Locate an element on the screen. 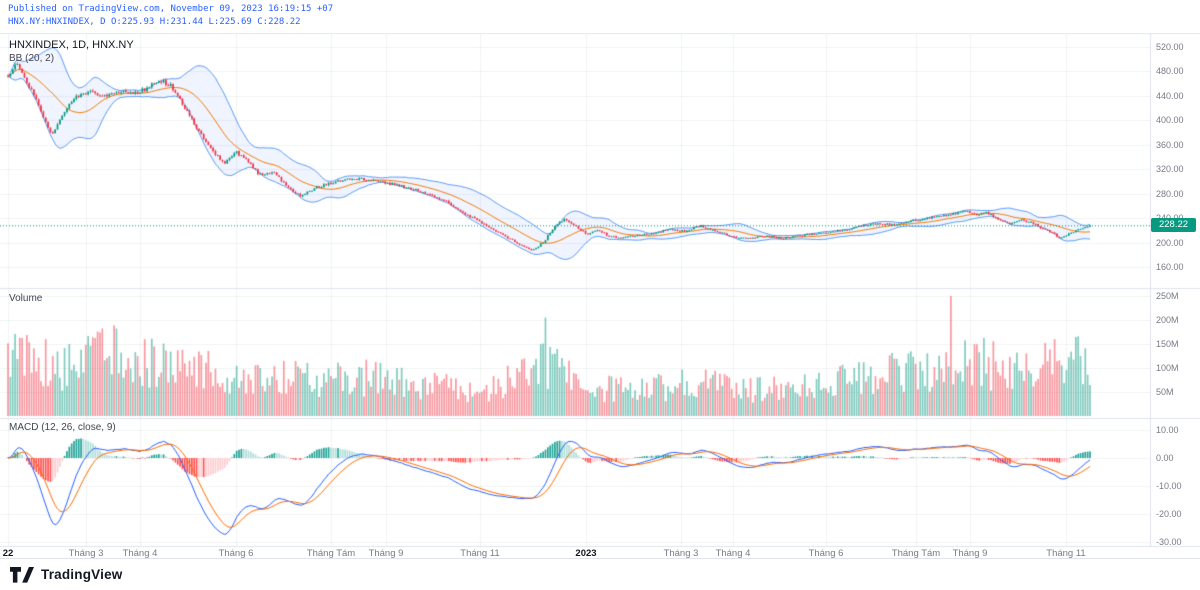 The image size is (1200, 590). axis-tick-label: 520.00 is located at coordinates (1170, 47).